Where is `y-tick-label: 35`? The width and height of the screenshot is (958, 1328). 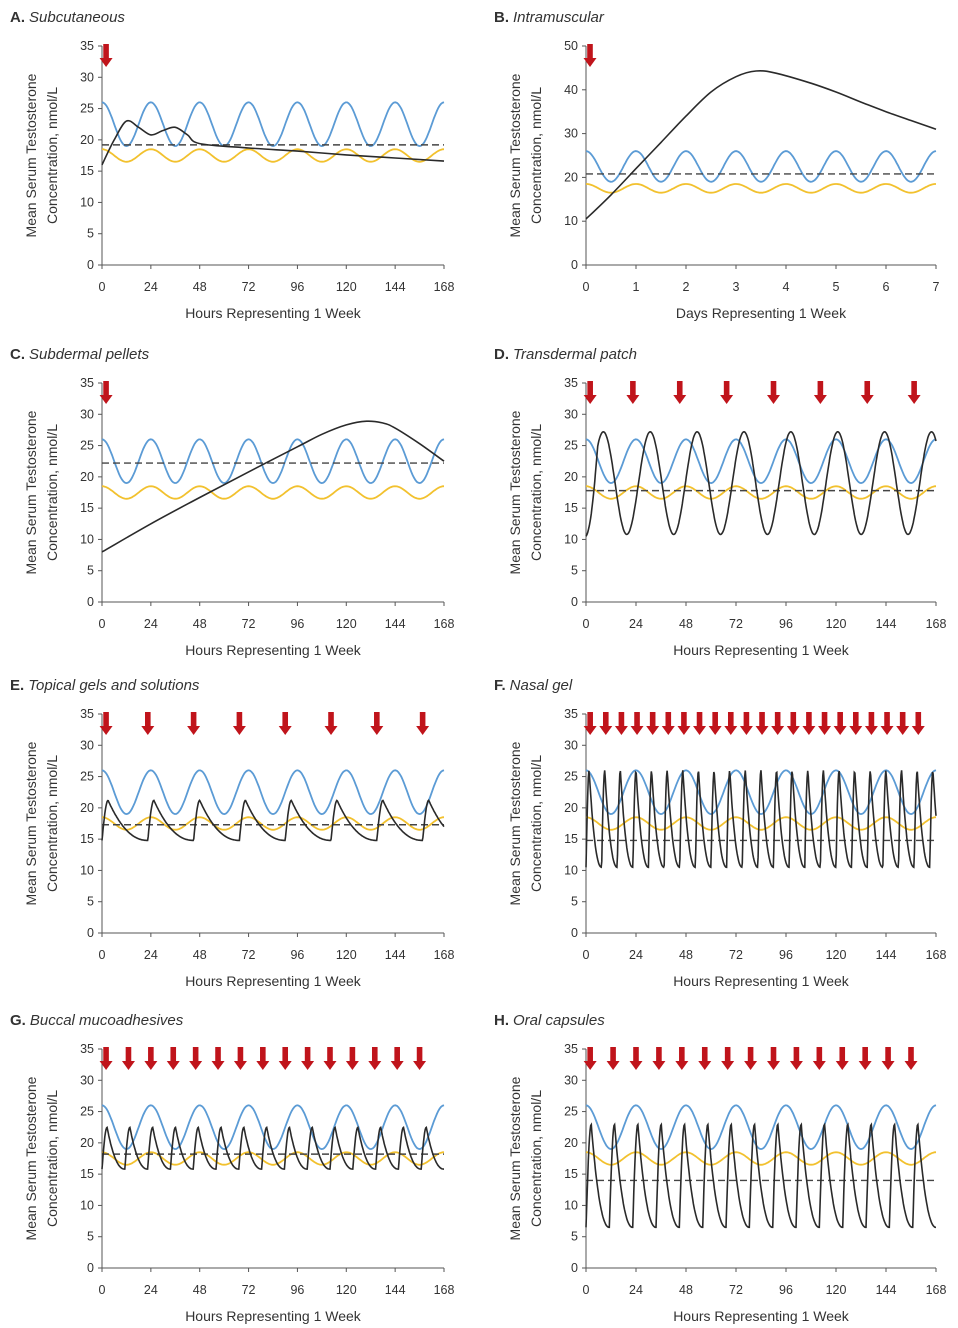 y-tick-label: 35 is located at coordinates (87, 46).